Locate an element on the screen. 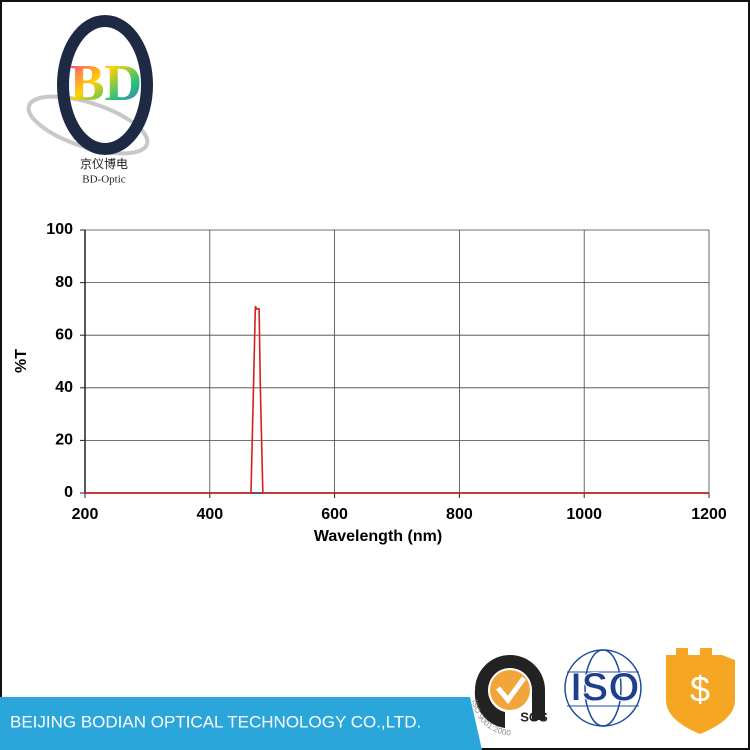 This screenshot has height=750, width=750. sgs-text: SGS is located at coordinates (534, 716).